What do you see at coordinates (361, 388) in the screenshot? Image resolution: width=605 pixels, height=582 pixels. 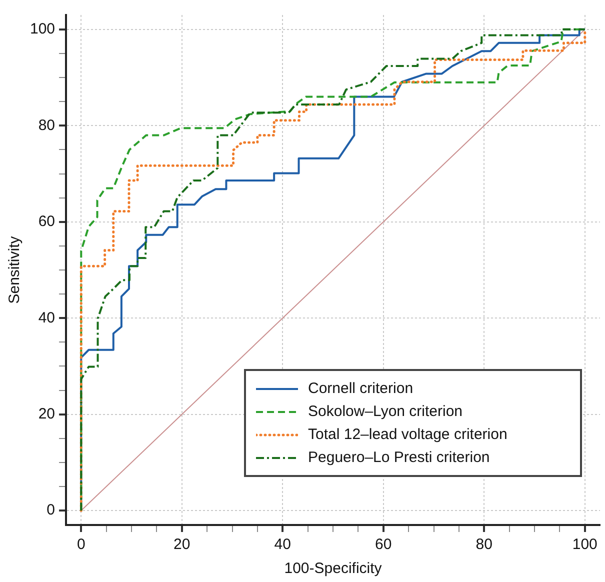 I see `legend-label: Cornell criterion` at bounding box center [361, 388].